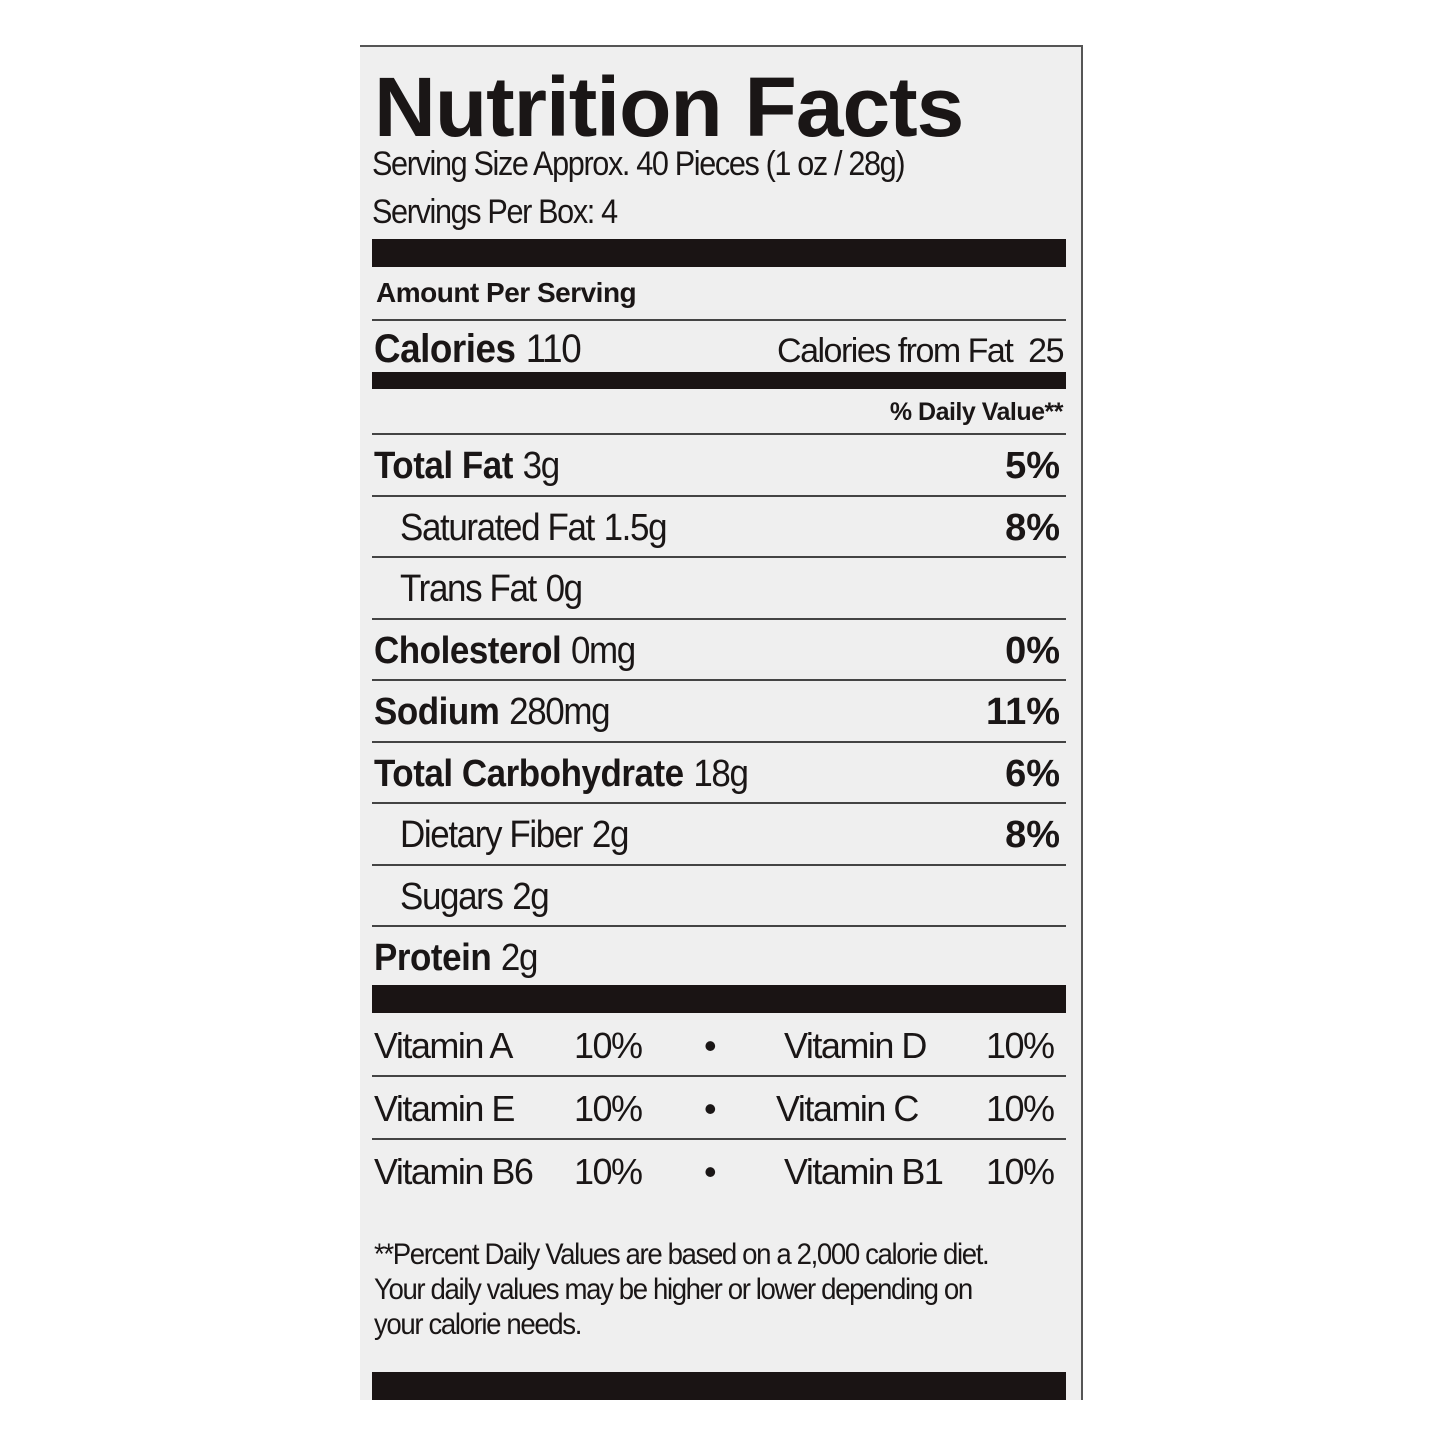 The width and height of the screenshot is (1445, 1445). What do you see at coordinates (468, 650) in the screenshot?
I see `nutrient-label: Cholesterol` at bounding box center [468, 650].